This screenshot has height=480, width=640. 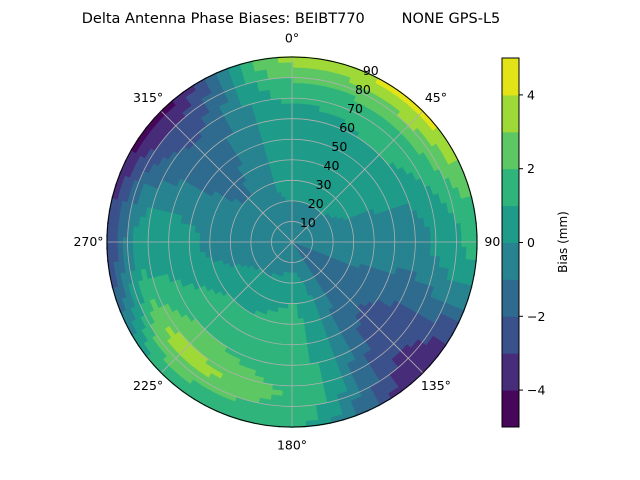 I want to click on radial-tick-label: 20, so click(x=316, y=203).